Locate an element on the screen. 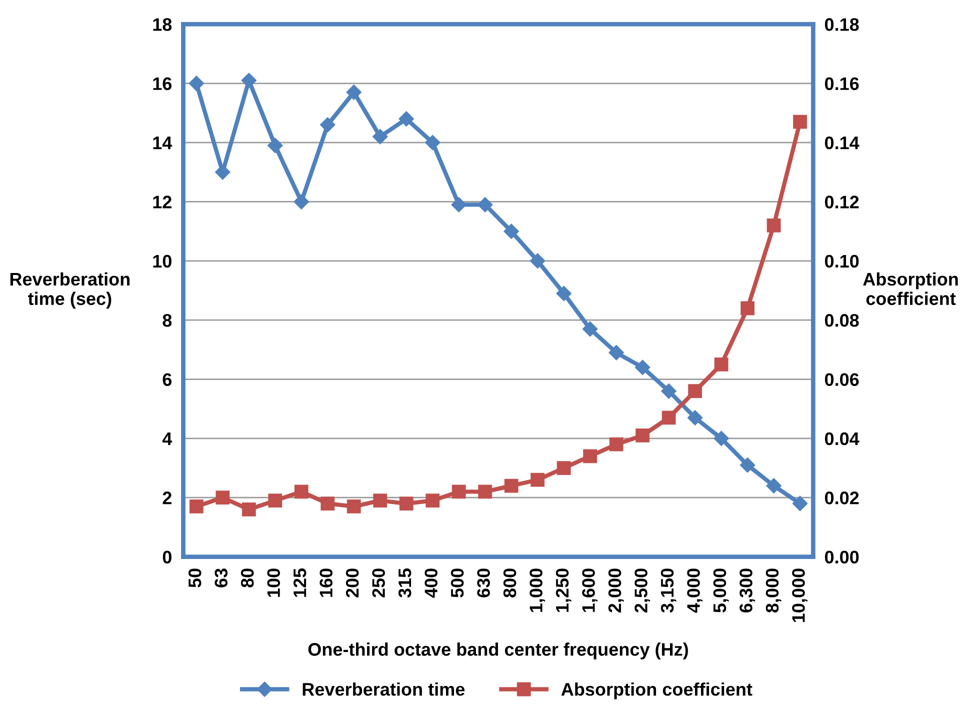 The image size is (975, 712). y2-tick-label: 0.14 is located at coordinates (842, 143).